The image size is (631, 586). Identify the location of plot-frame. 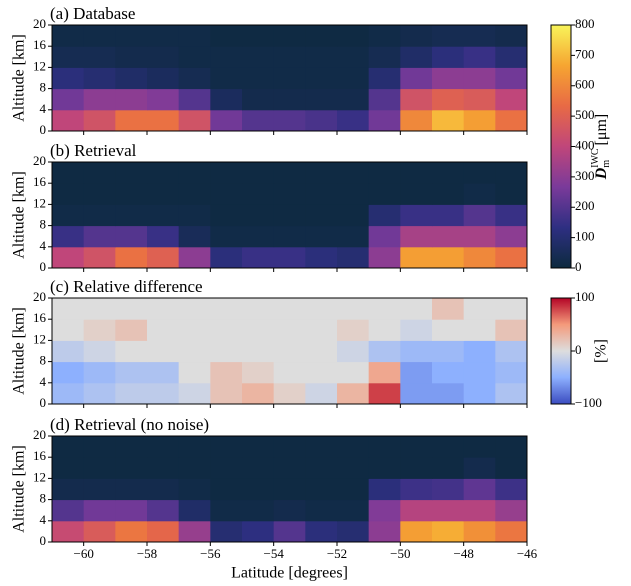
(289, 215).